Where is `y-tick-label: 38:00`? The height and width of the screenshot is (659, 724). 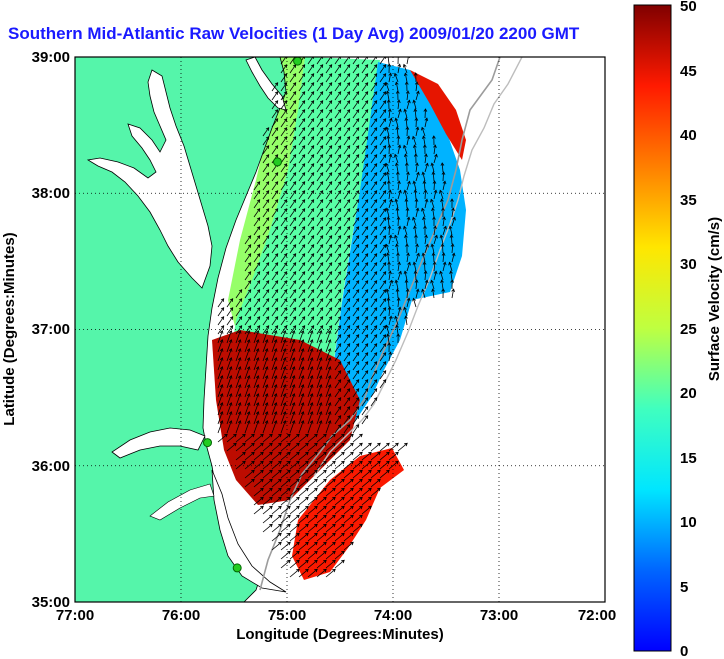
y-tick-label: 38:00 is located at coordinates (51, 193).